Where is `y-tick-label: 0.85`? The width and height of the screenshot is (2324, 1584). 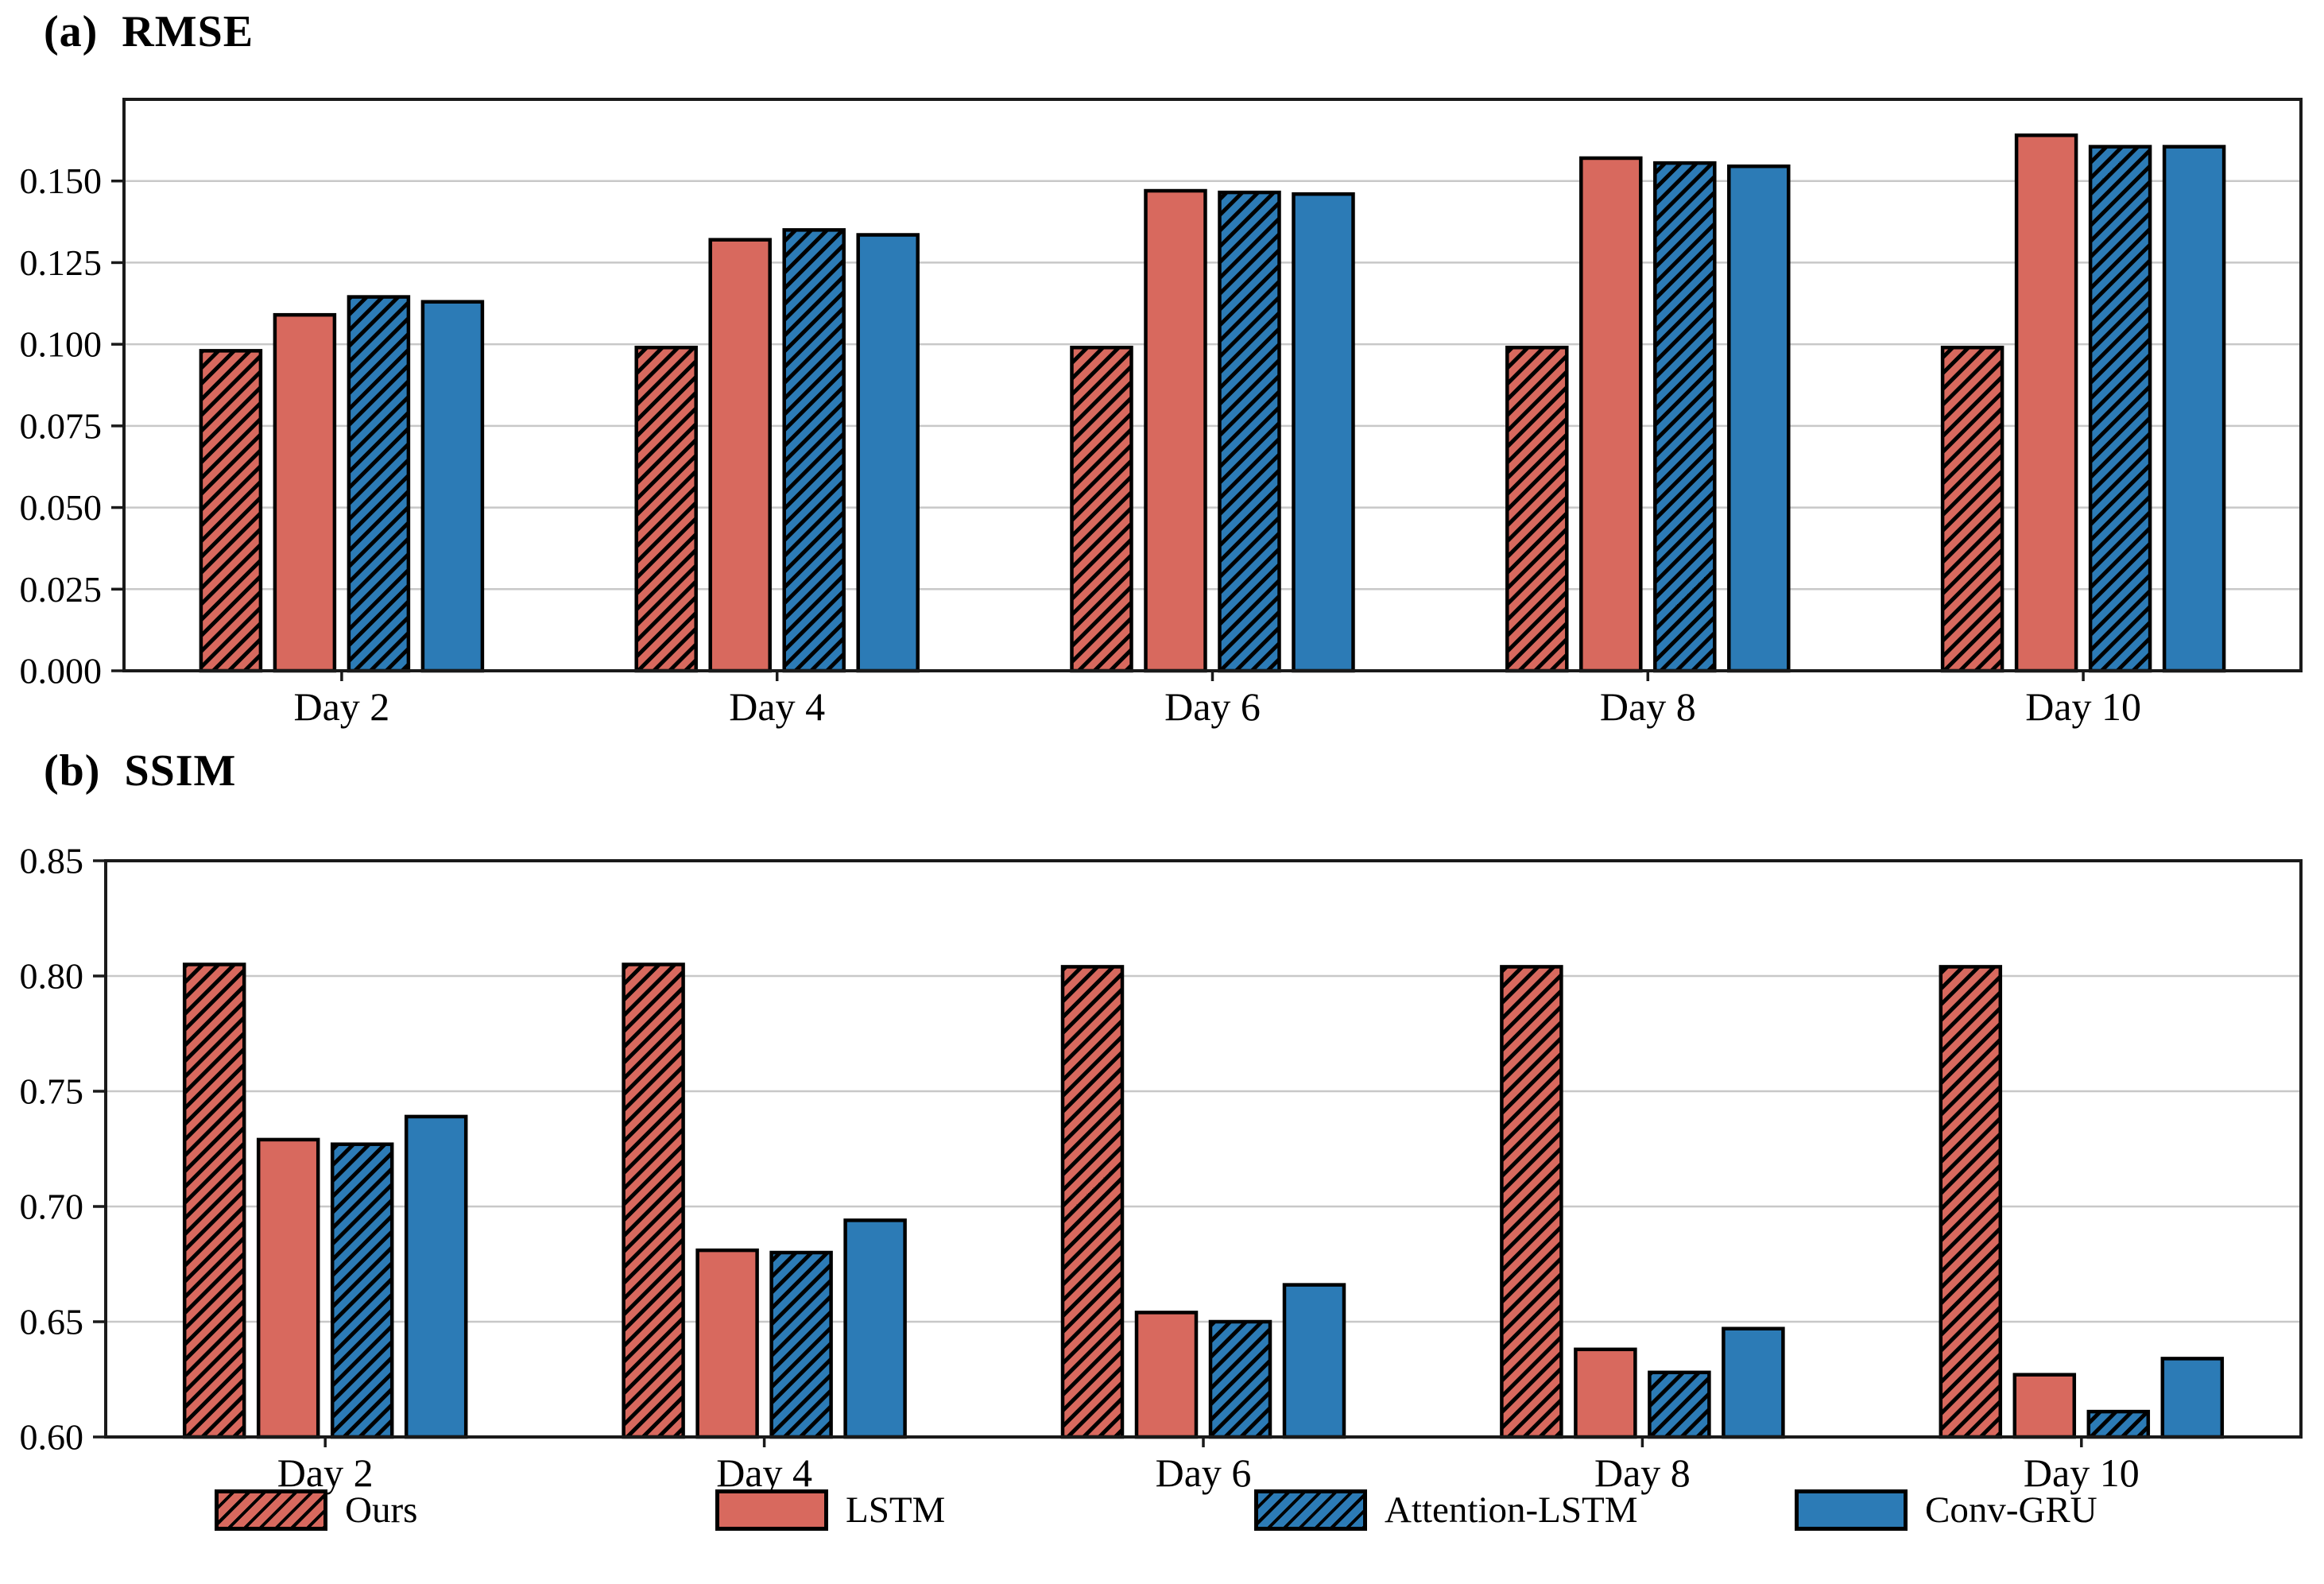 y-tick-label: 0.85 is located at coordinates (52, 861).